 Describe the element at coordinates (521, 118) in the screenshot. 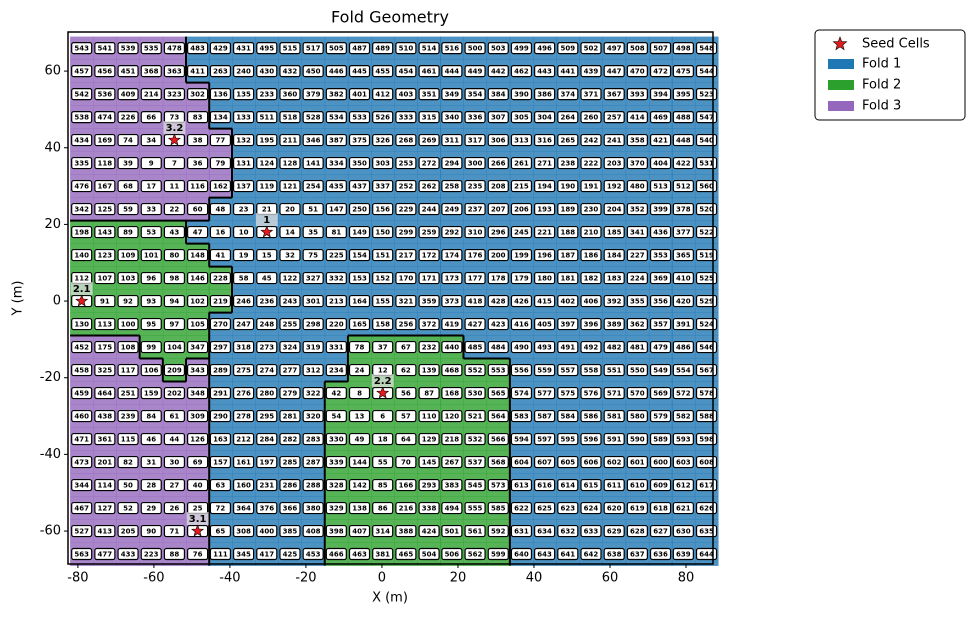

I see `cell-label: 305` at that location.